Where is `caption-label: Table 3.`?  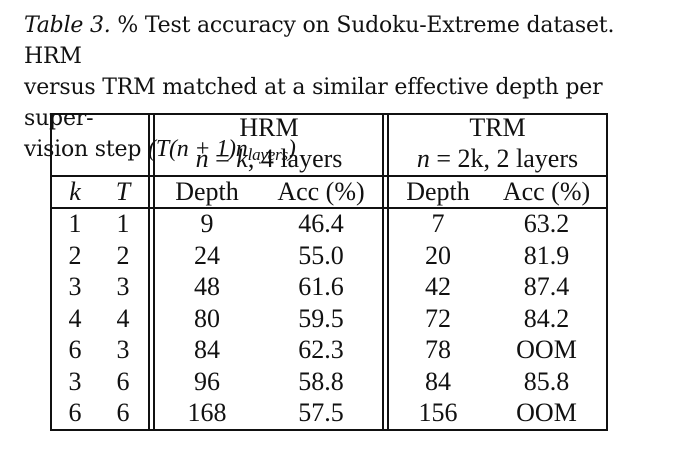
caption-label: Table 3. is located at coordinates (67, 25).